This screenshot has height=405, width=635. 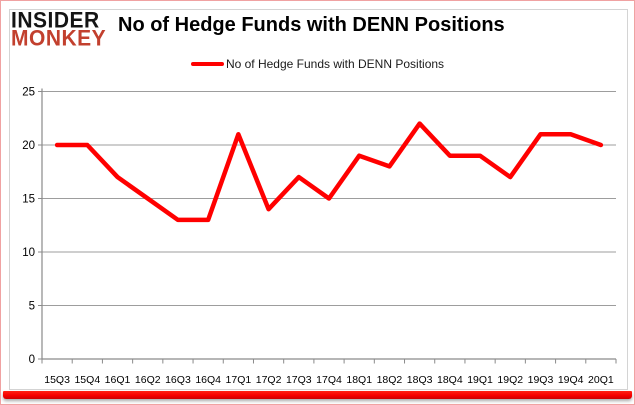 What do you see at coordinates (87, 380) in the screenshot?
I see `x-axis-tick-label: 15Q4` at bounding box center [87, 380].